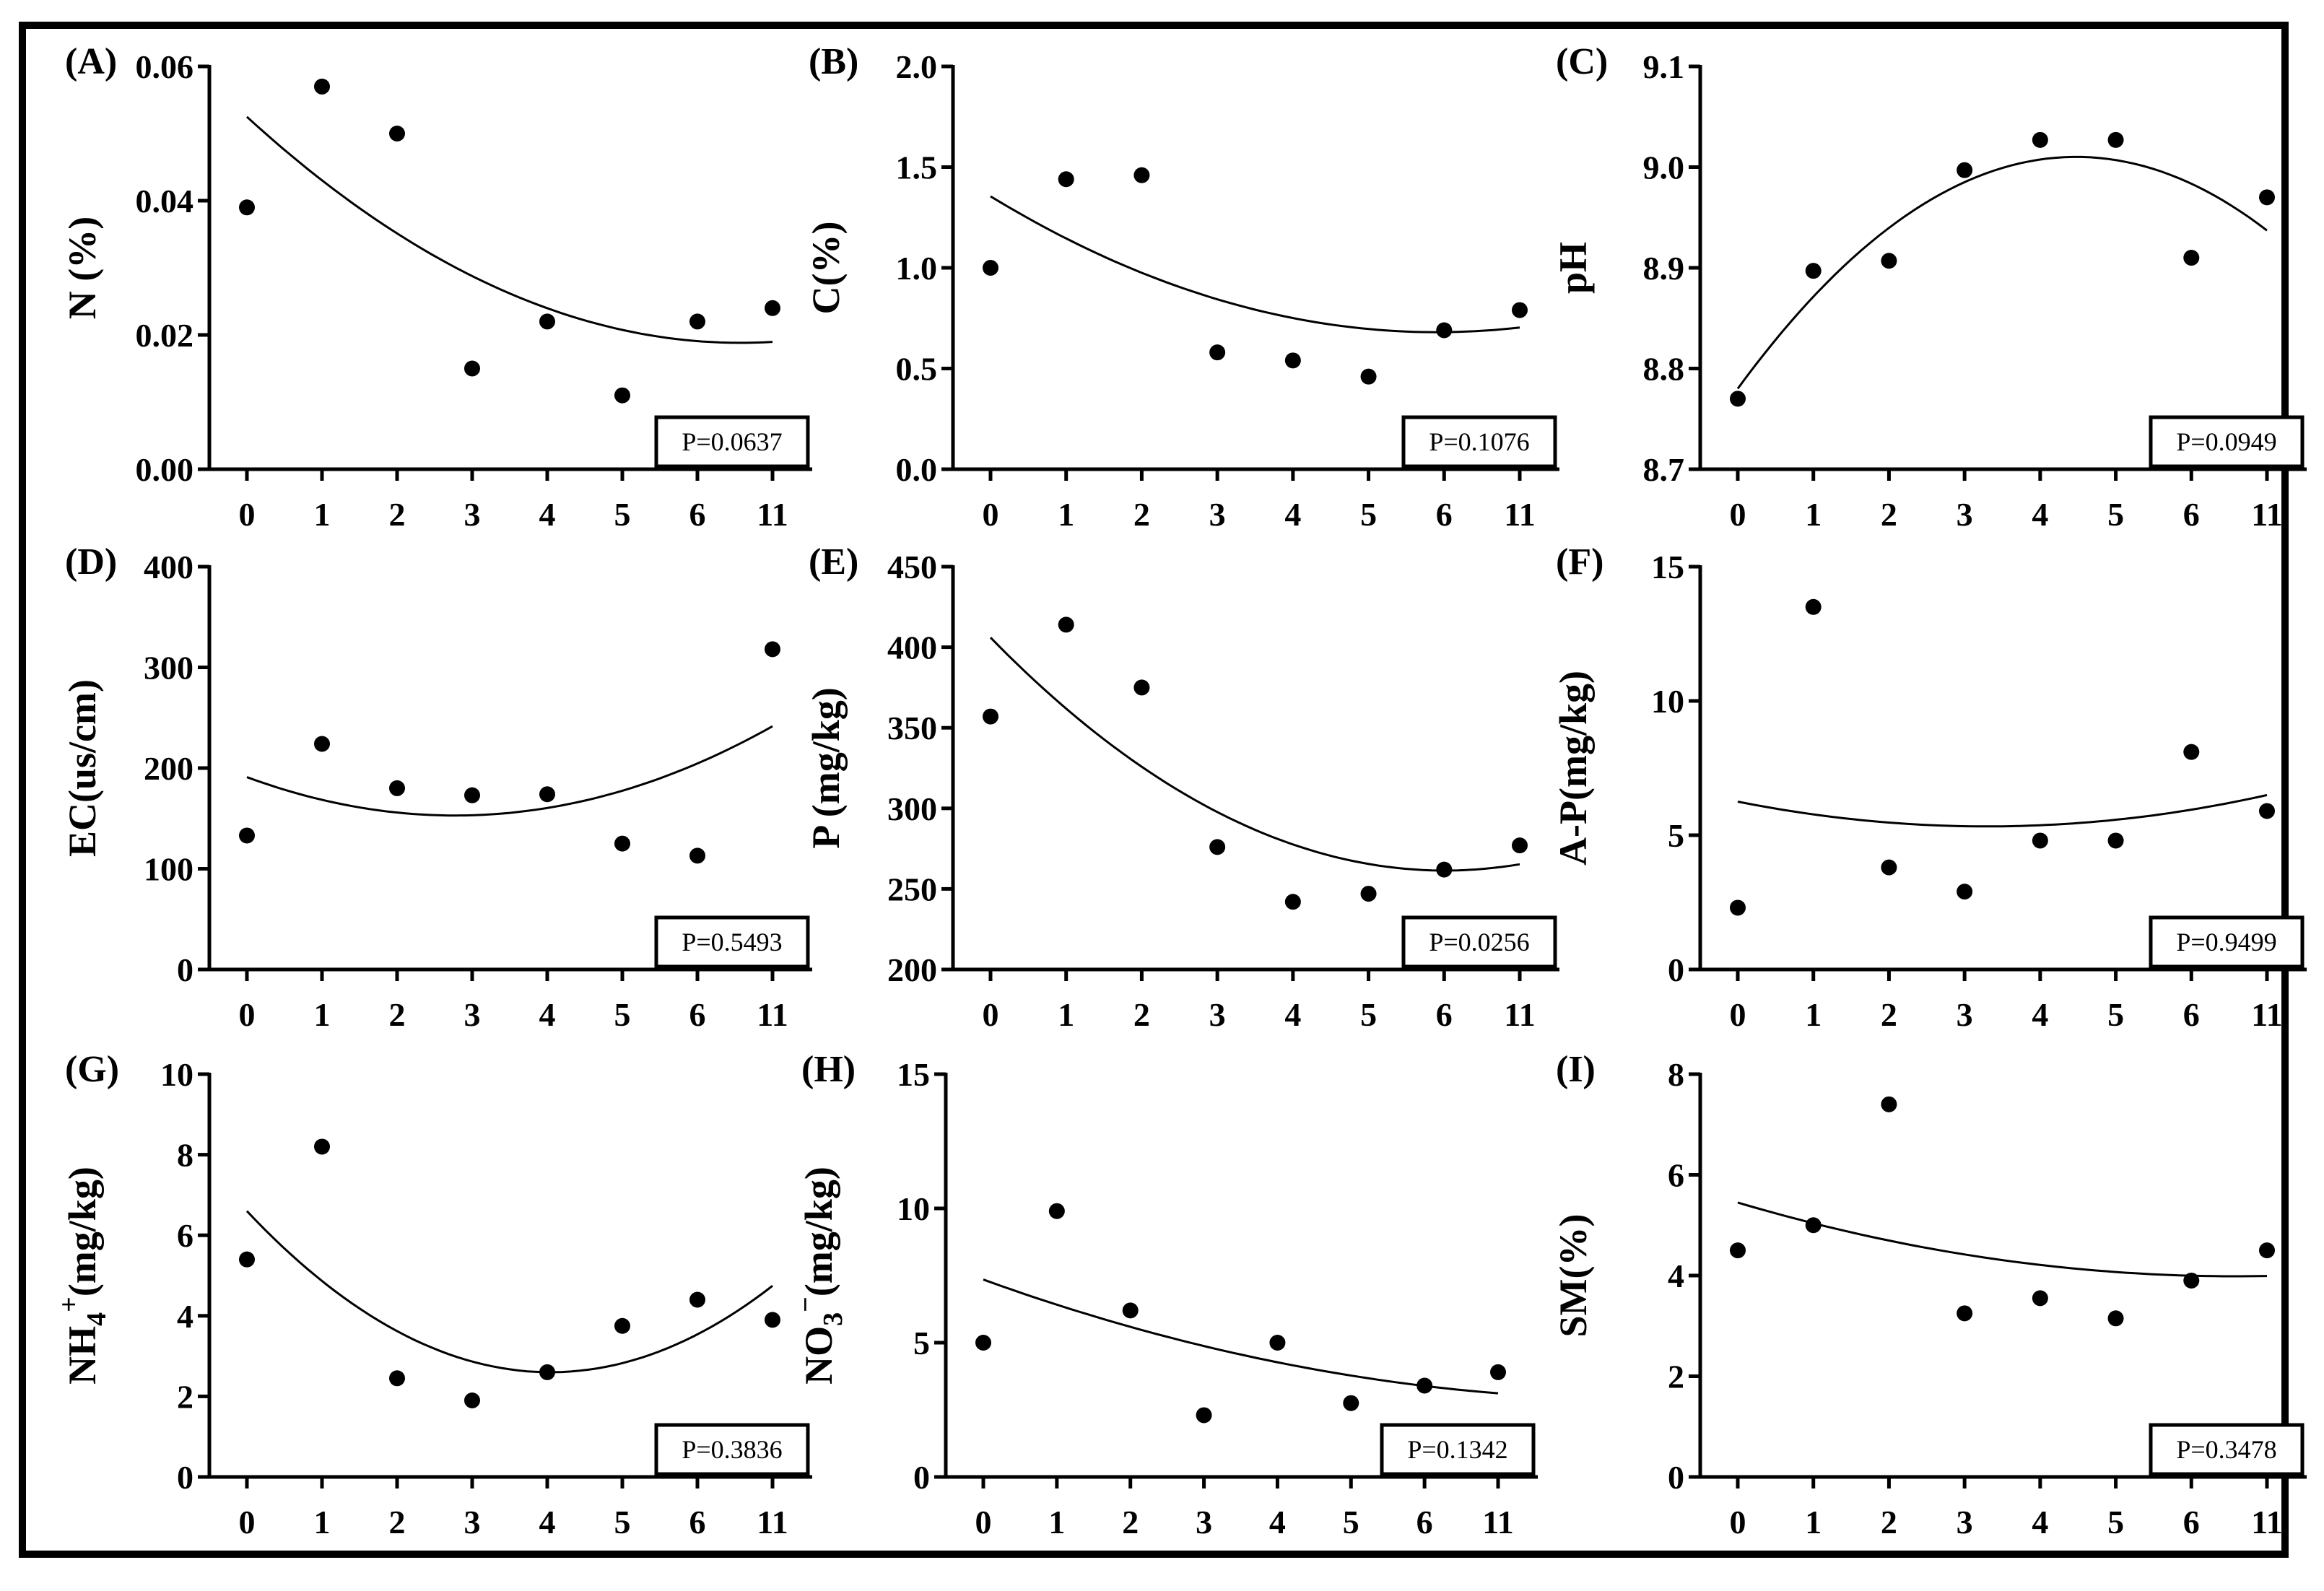 The image size is (2324, 1591). I want to click on y-tick-label: 100, so click(168, 869).